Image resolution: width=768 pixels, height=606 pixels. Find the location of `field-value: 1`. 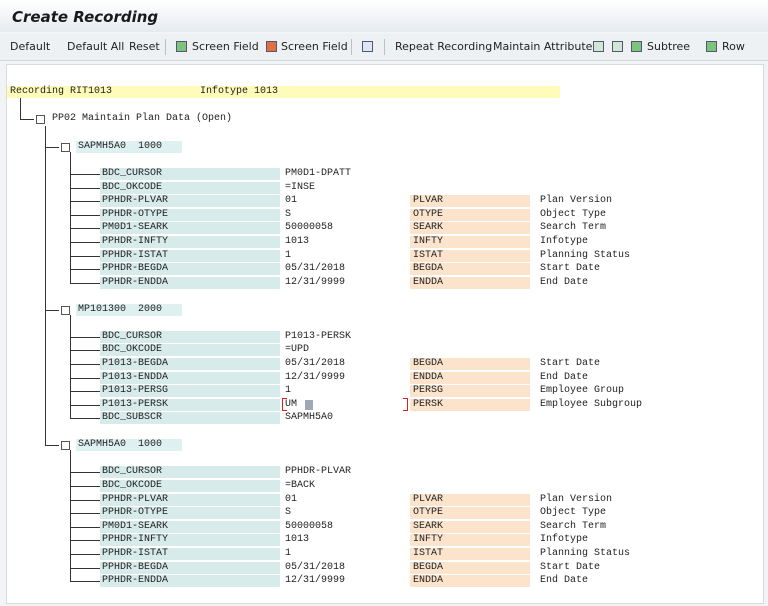

field-value: 1 is located at coordinates (288, 553).